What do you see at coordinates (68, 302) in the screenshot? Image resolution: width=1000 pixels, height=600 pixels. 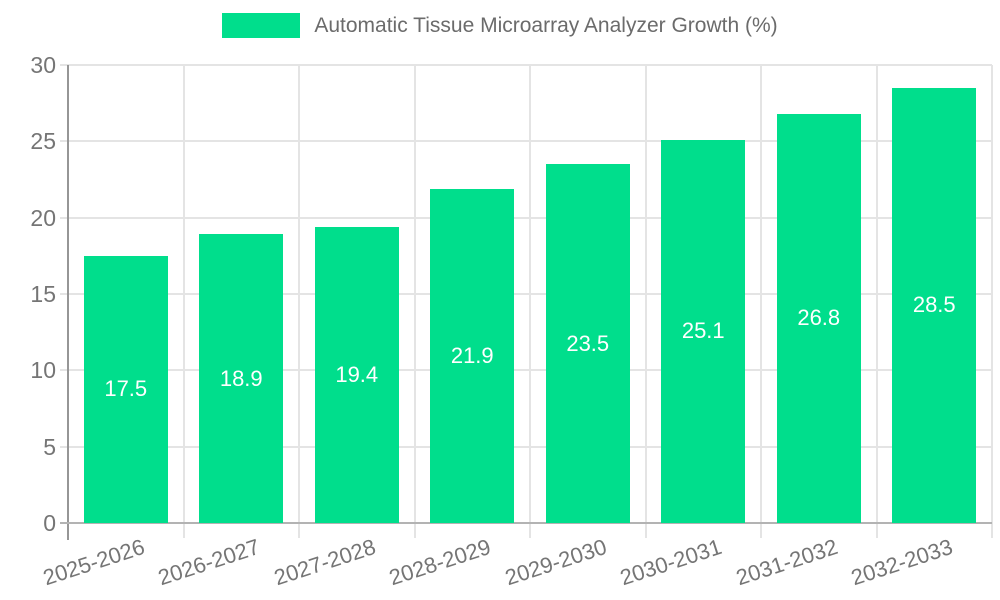 I see `y-axis-line` at bounding box center [68, 302].